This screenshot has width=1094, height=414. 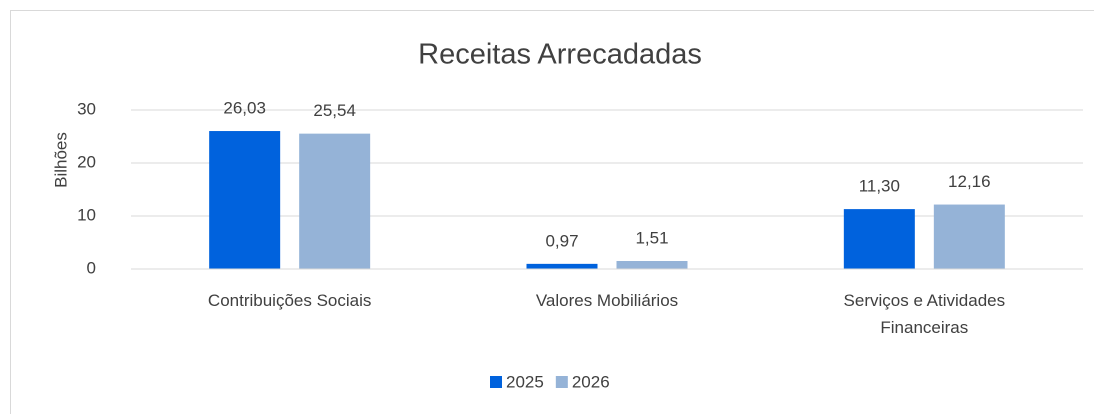 I want to click on y-tick-label: 10, so click(x=86, y=214).